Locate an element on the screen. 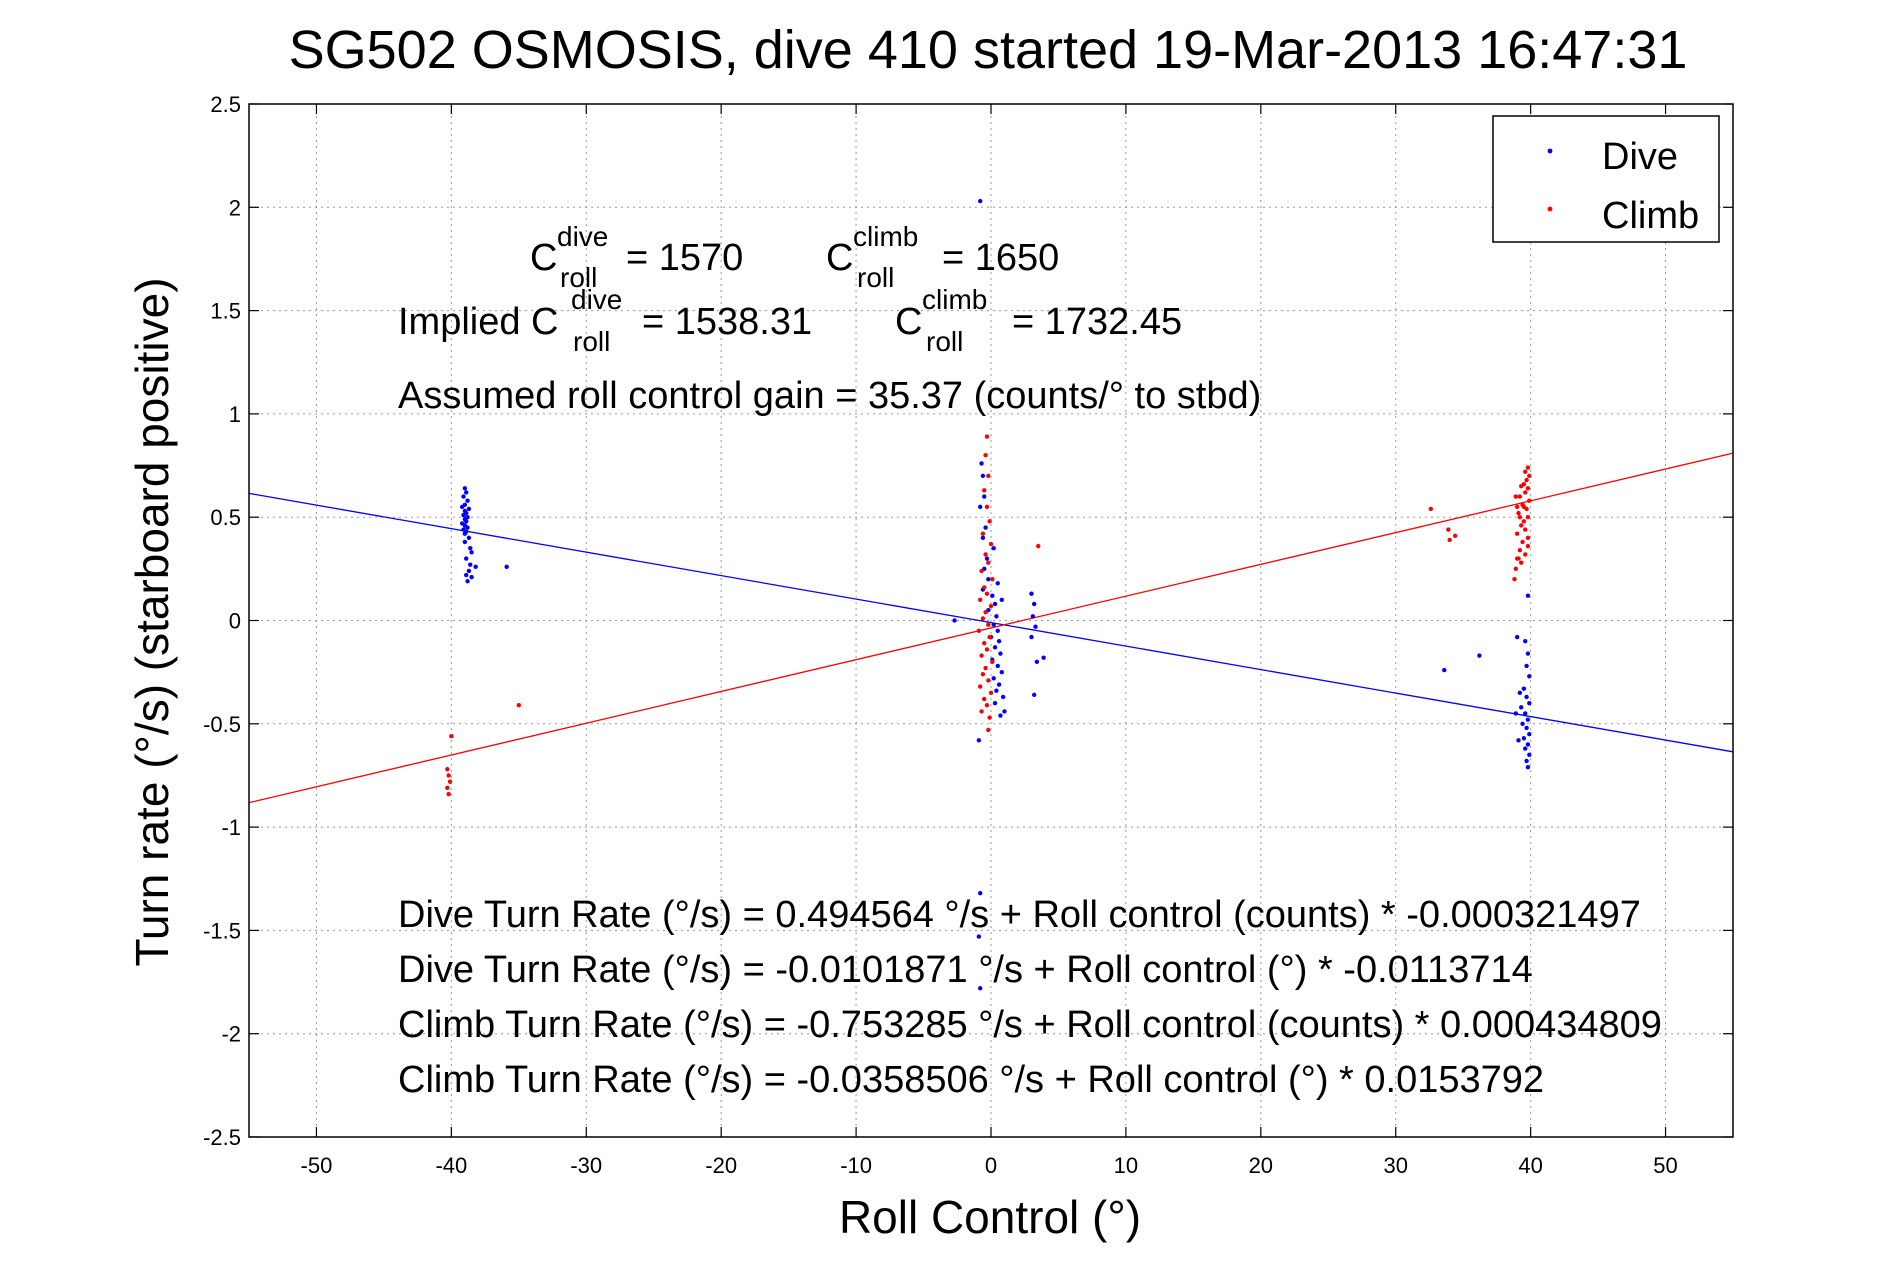  y-tick-label: 1 is located at coordinates (235, 414).